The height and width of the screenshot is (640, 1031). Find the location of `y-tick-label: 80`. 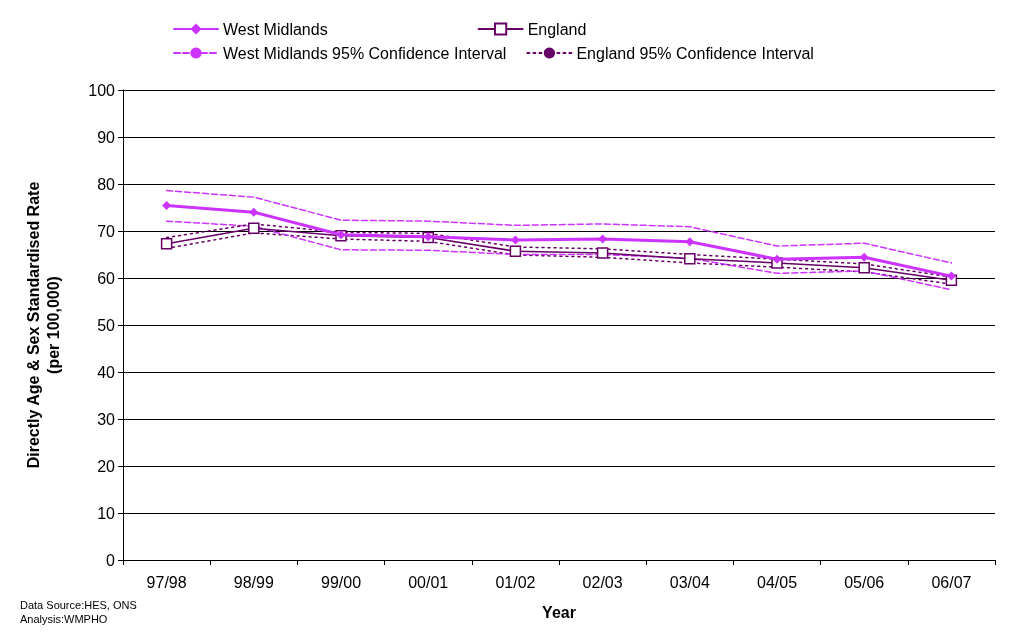

y-tick-label: 80 is located at coordinates (106, 184).